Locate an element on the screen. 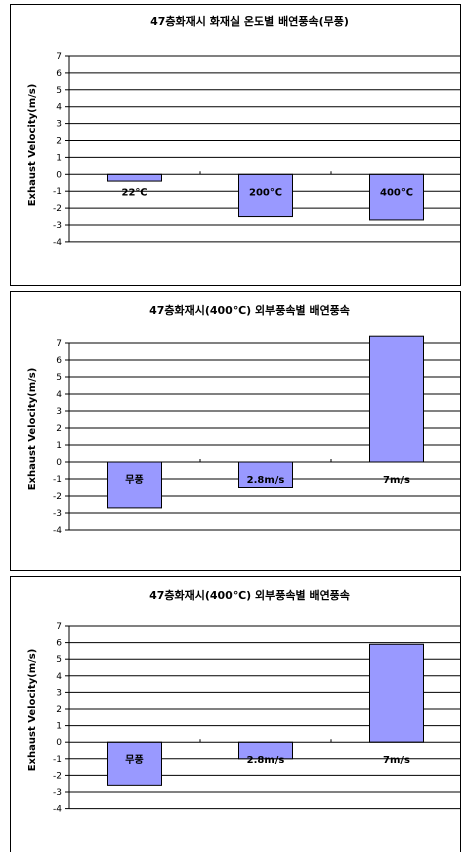 This screenshot has width=461, height=853. category-label: 200℃ is located at coordinates (265, 192).